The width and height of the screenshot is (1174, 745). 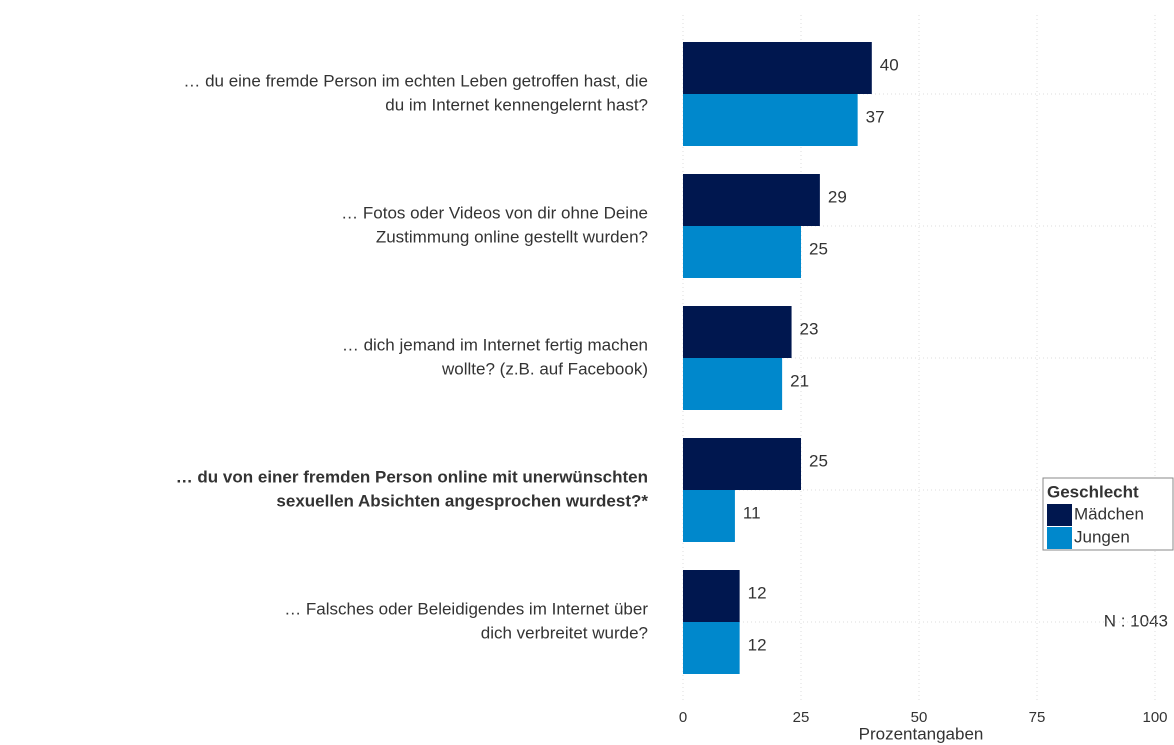 I want to click on category-label: … dich jemand im Internet fertig machen, so click(x=495, y=344).